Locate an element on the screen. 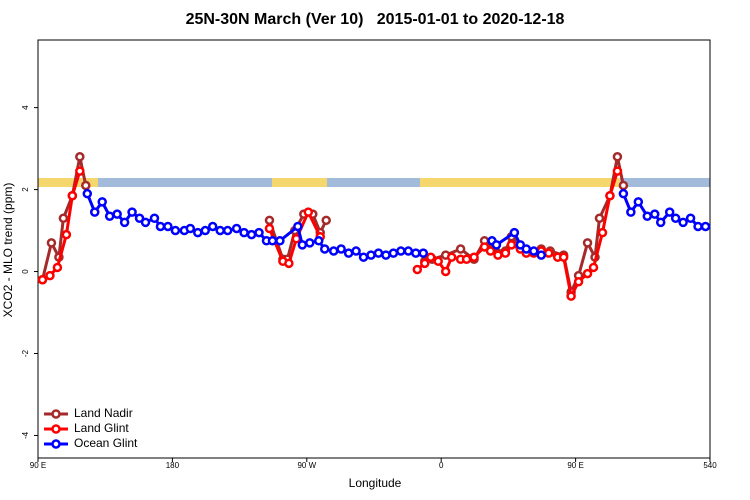 The image size is (750, 500). x-tick-label: 180 is located at coordinates (173, 465).